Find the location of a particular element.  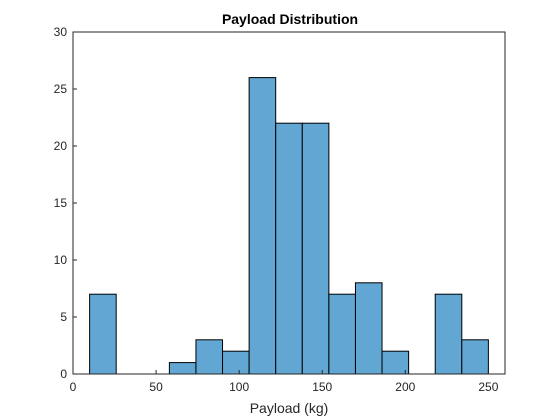

y-tick-label: 10 is located at coordinates (61, 260).